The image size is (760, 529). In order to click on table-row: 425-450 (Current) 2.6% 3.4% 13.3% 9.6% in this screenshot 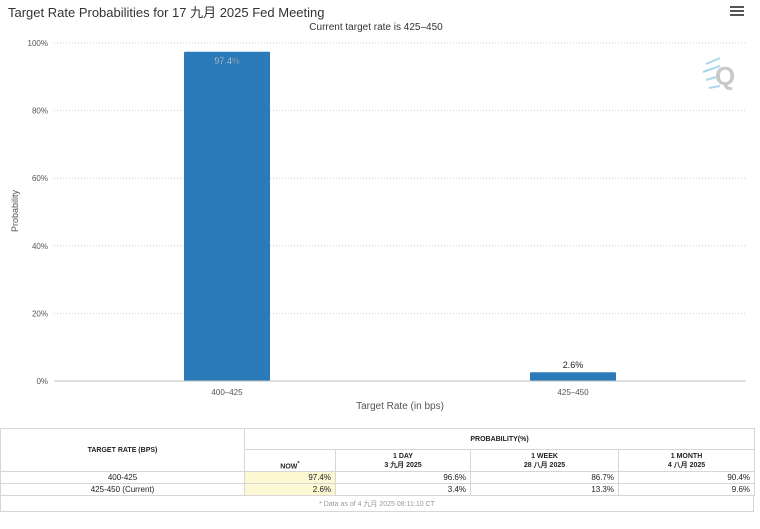, I will do `click(378, 489)`.